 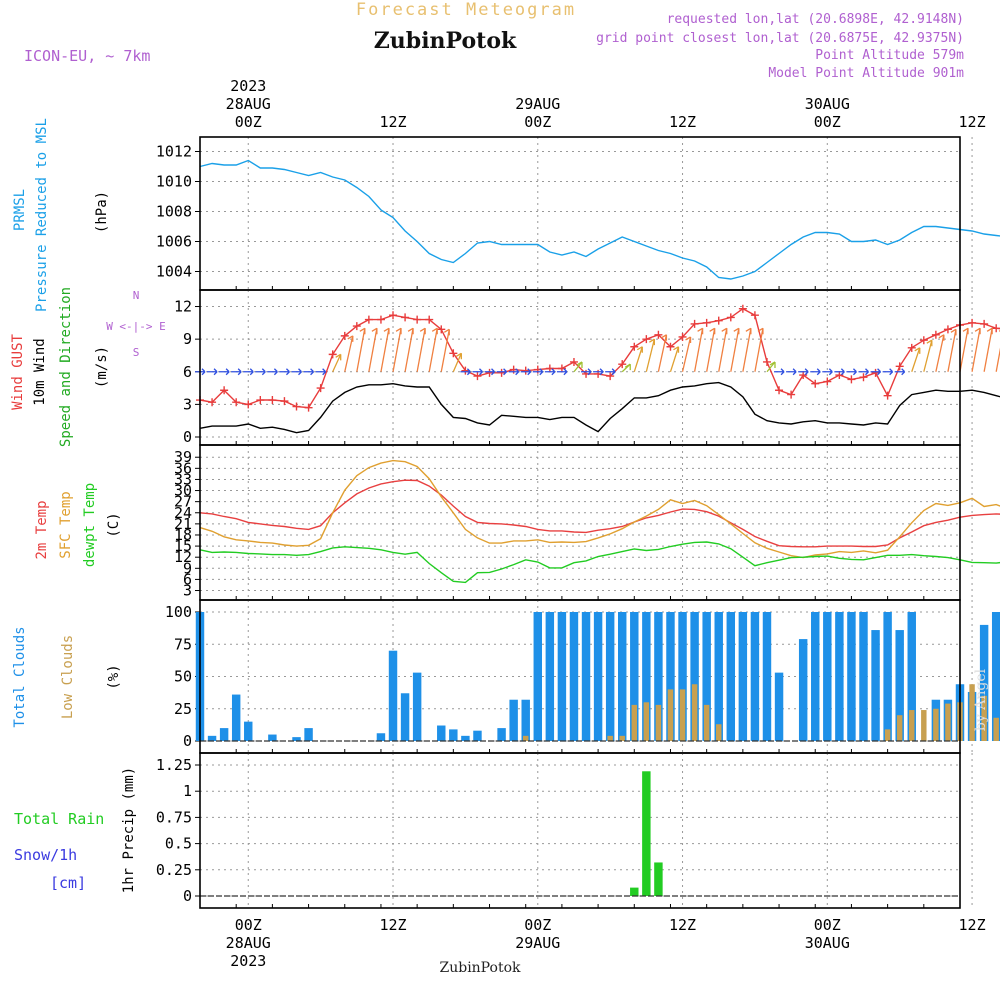 I want to click on y-tick-label: 3, so click(x=187, y=591).